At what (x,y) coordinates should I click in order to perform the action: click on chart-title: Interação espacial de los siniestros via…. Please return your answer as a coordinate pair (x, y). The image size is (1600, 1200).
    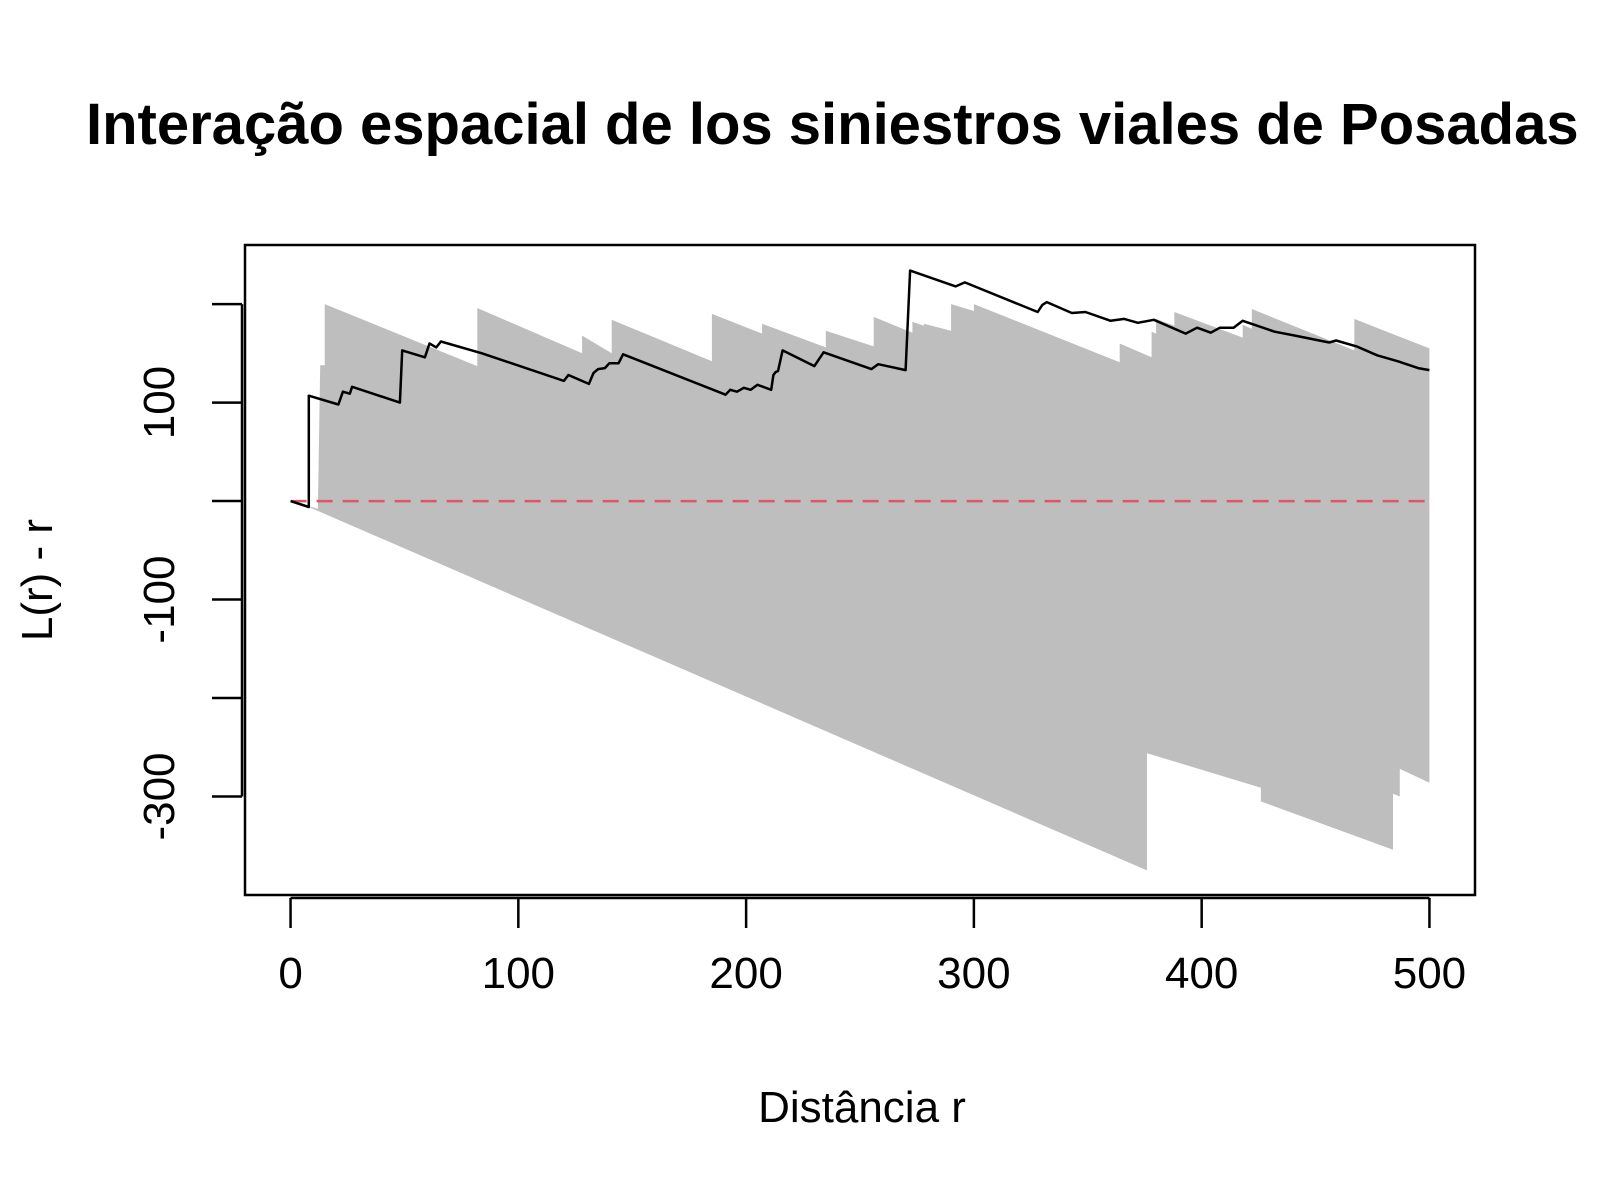
    Looking at the image, I should click on (832, 124).